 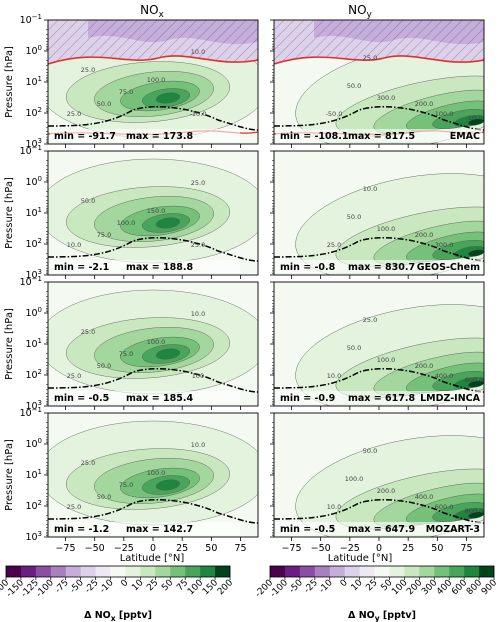 I want to click on colorbar-tick-label: -75, so click(x=61, y=586).